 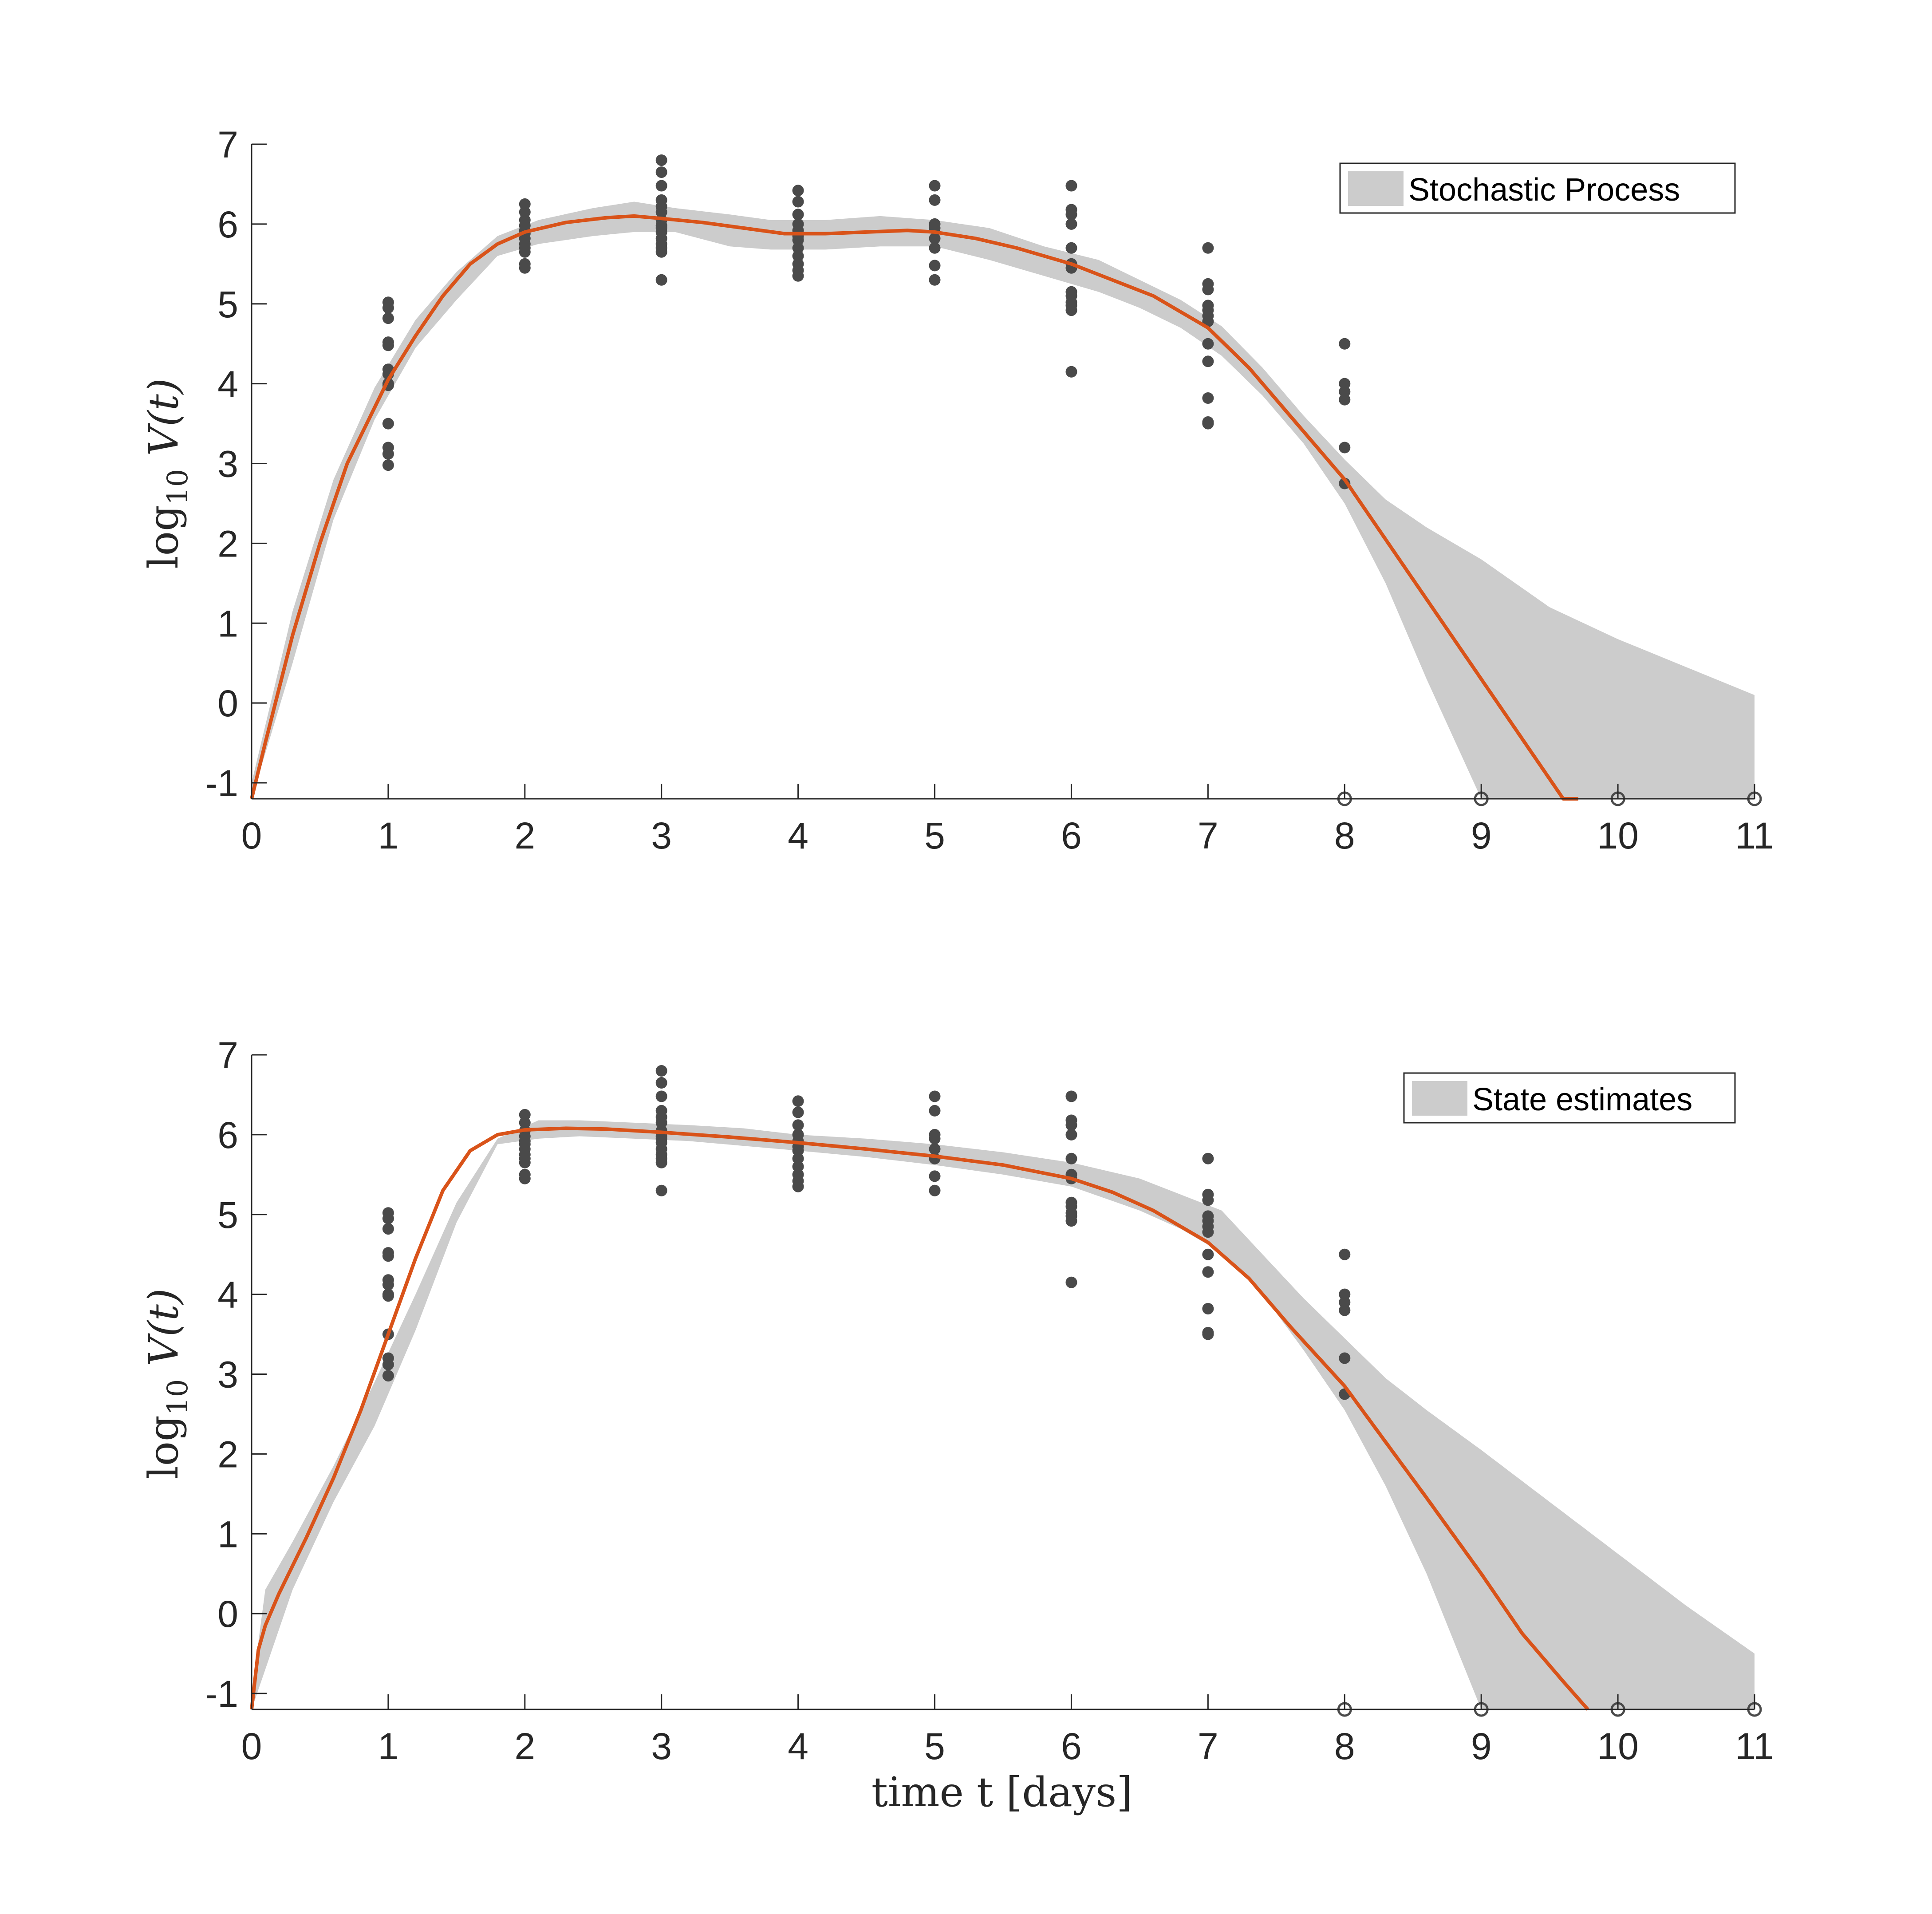 I want to click on x-tick-label: 1, so click(x=388, y=1746).